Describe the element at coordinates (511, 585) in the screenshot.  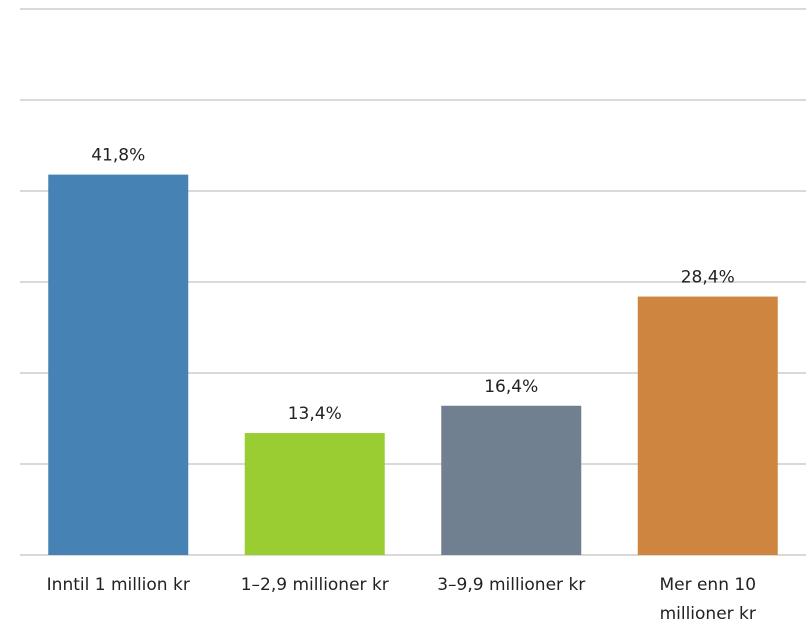
I see `x-tick-label: 3–9,9 millioner kr` at that location.